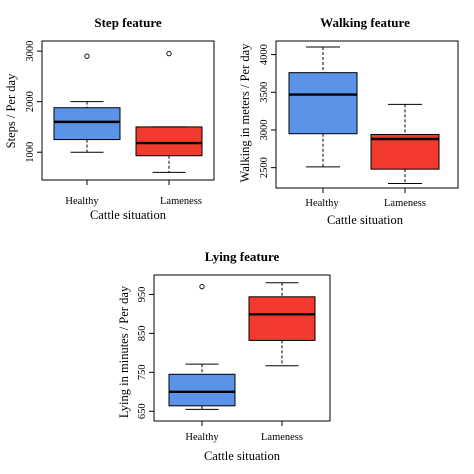 This screenshot has height=474, width=474. What do you see at coordinates (169, 53) in the screenshot?
I see `step-feature-lameness-outlier` at bounding box center [169, 53].